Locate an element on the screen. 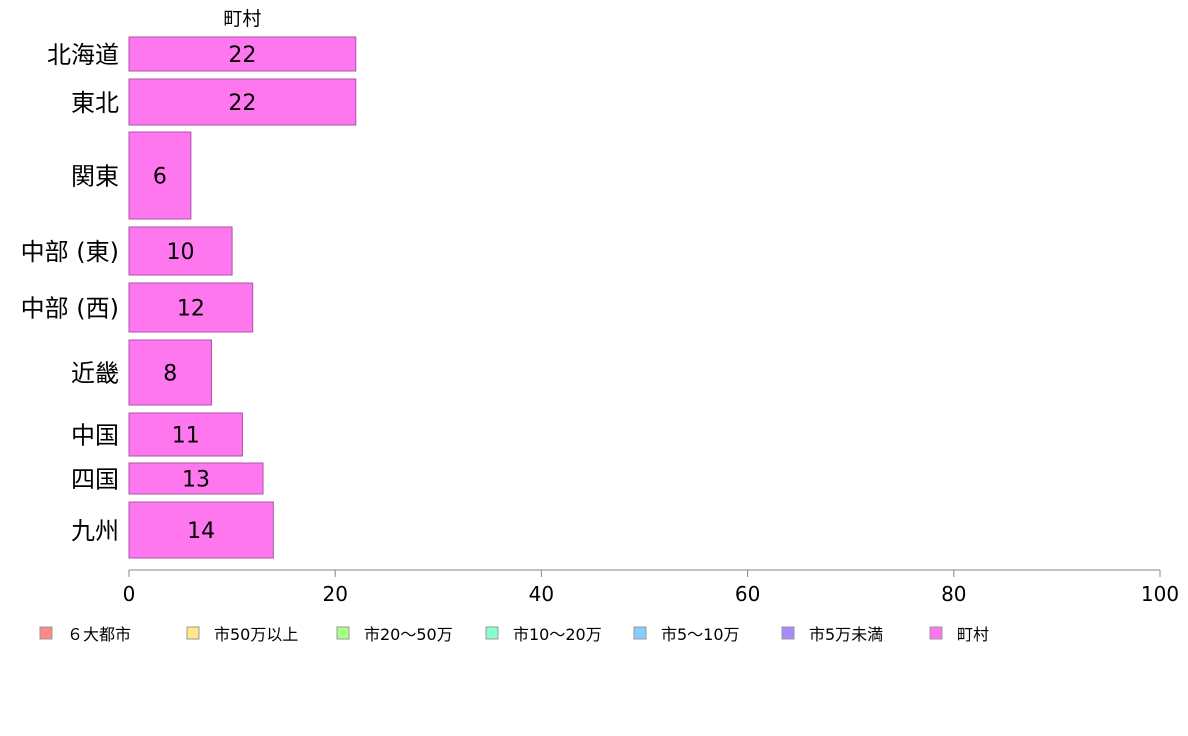 The width and height of the screenshot is (1188, 736). legend-label: 市5〜10万 is located at coordinates (700, 634).